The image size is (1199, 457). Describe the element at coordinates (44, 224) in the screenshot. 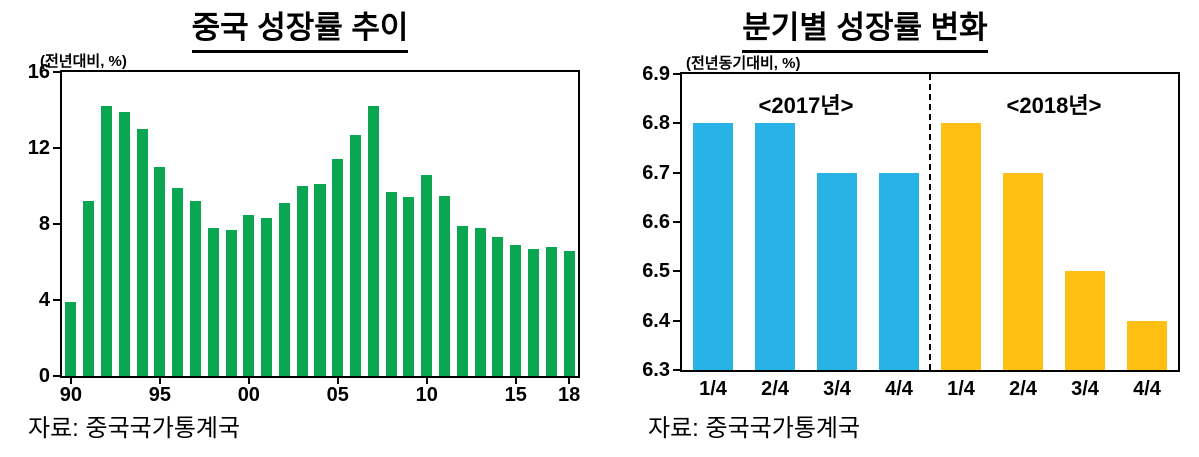

I see `y-axis-tick-label: 8` at that location.